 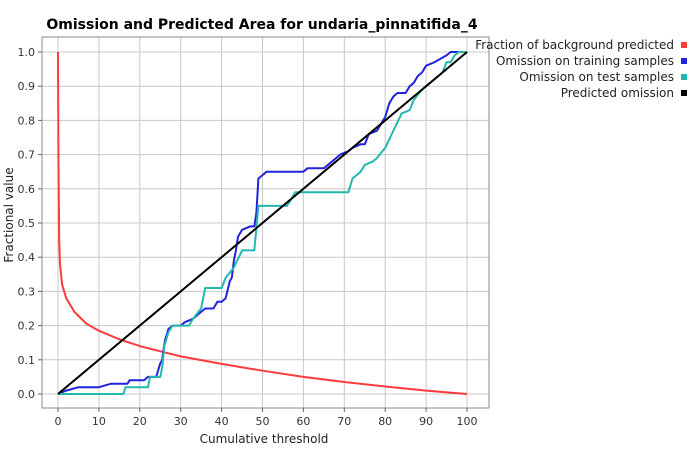 I want to click on x-axis-label: Cumulative threshold, so click(x=264, y=439).